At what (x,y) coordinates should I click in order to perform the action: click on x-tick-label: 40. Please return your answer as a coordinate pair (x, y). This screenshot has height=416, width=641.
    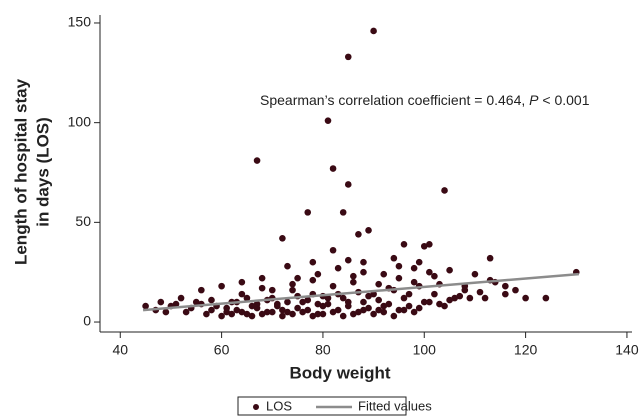
    Looking at the image, I should click on (120, 350).